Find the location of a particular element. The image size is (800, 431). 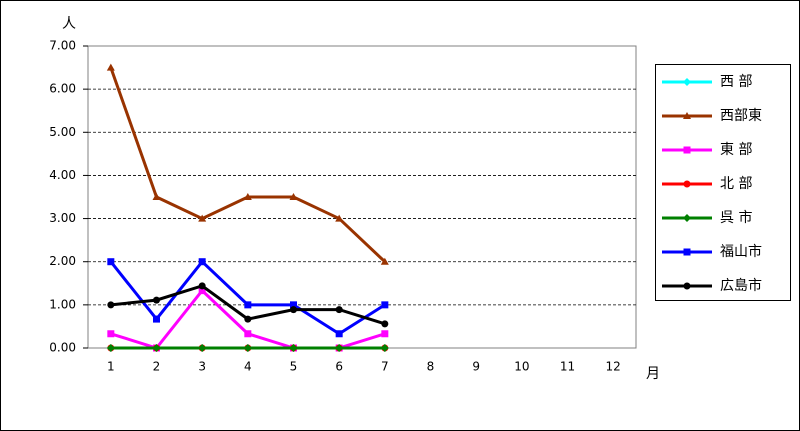

x-tick-label: 4 is located at coordinates (248, 367).